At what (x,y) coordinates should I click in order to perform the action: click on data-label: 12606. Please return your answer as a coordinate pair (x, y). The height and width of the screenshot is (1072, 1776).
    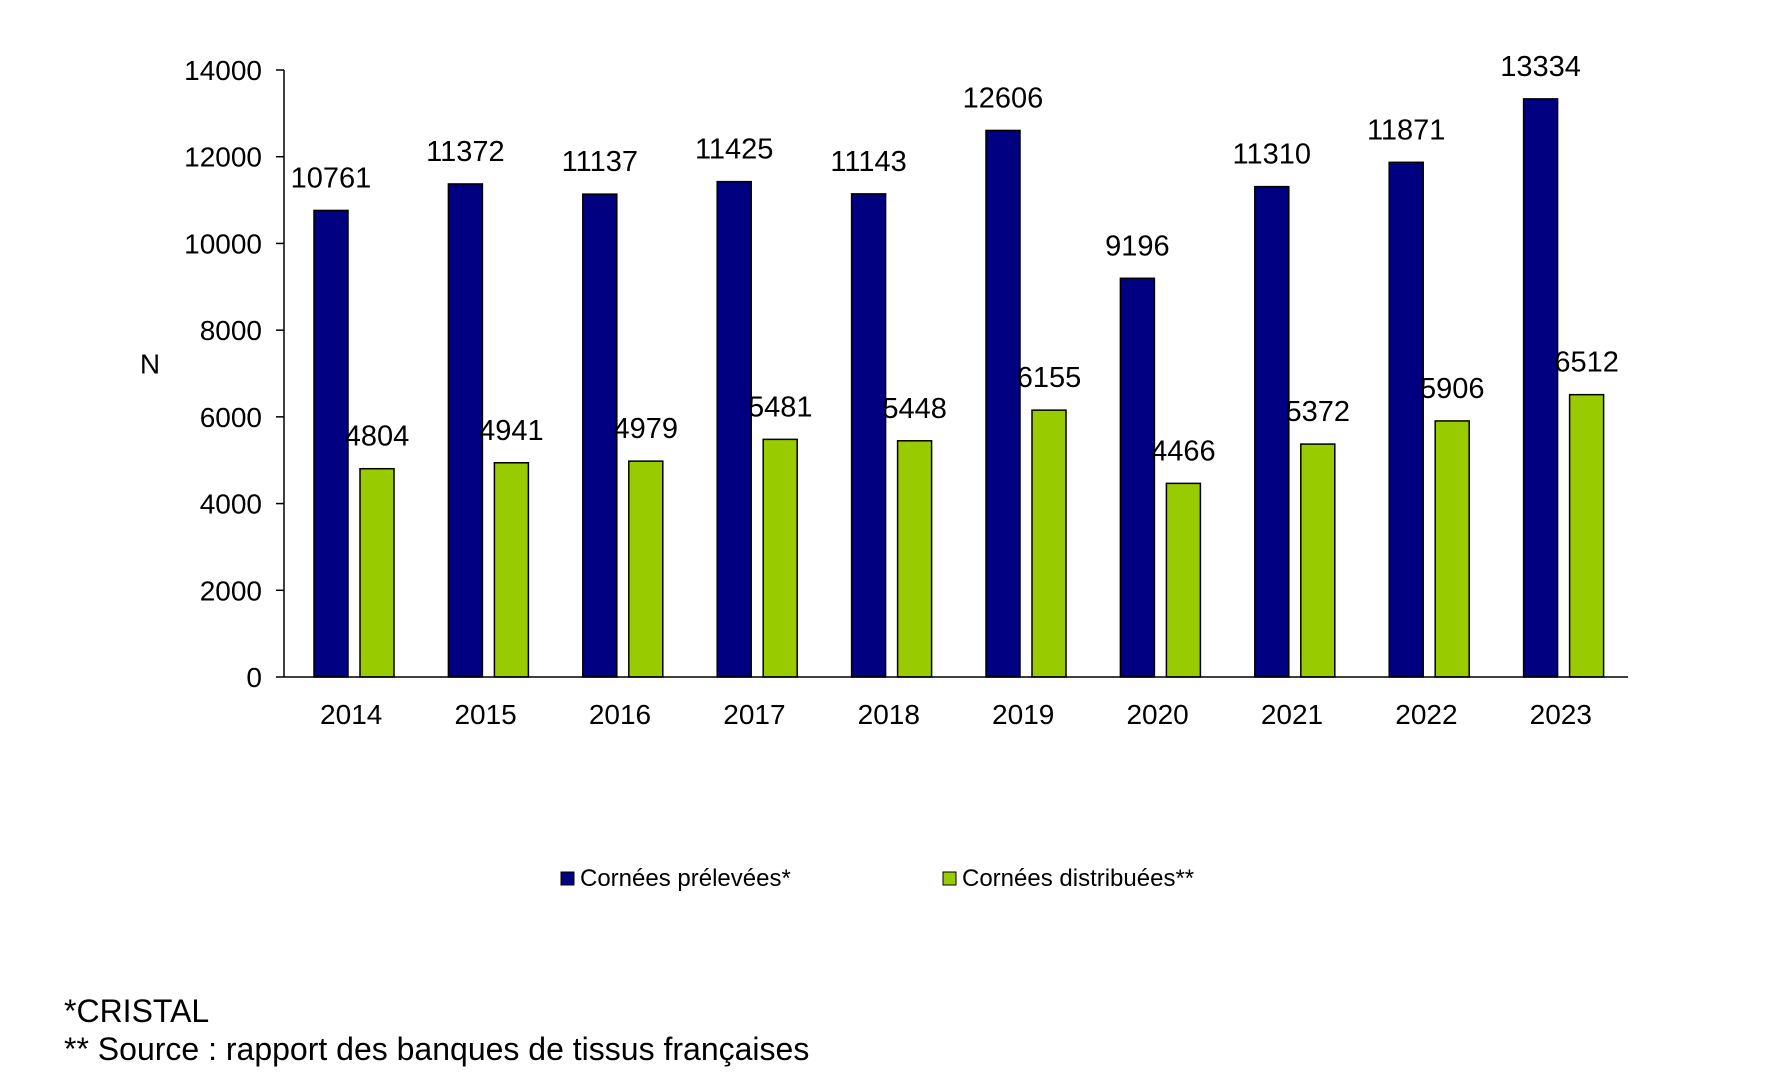
    Looking at the image, I should click on (1003, 98).